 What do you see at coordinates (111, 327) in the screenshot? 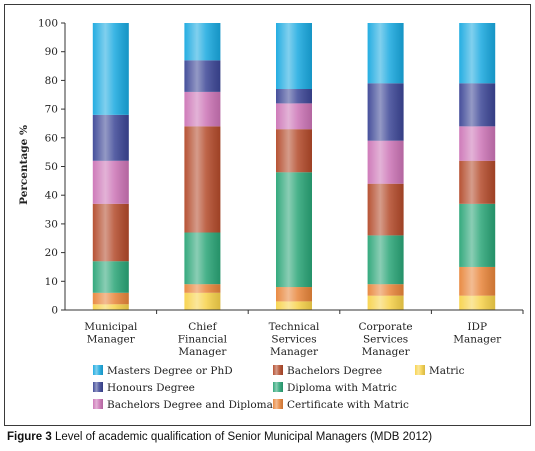
I see `x-category-label: Municipal` at bounding box center [111, 327].